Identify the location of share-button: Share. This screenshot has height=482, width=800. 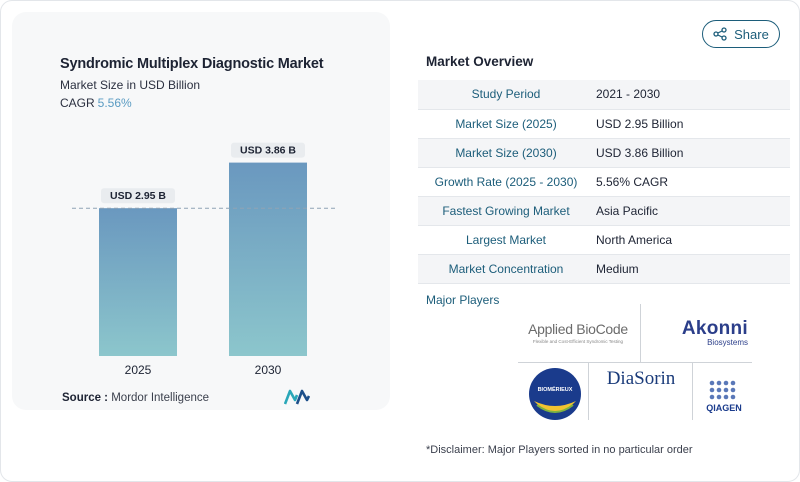
(741, 34).